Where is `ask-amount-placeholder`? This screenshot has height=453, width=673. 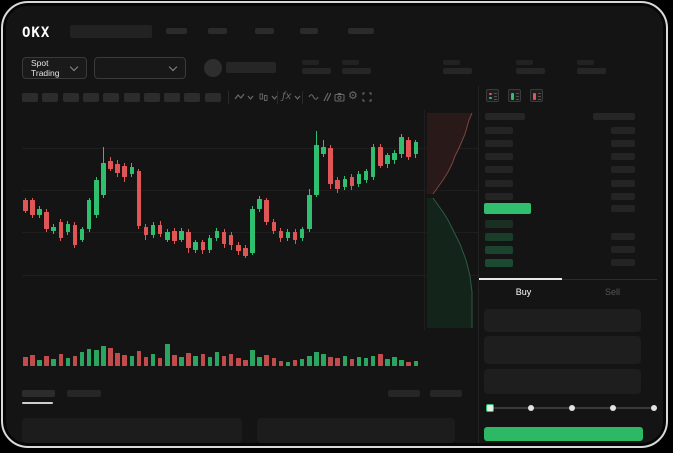
ask-amount-placeholder is located at coordinates (623, 196).